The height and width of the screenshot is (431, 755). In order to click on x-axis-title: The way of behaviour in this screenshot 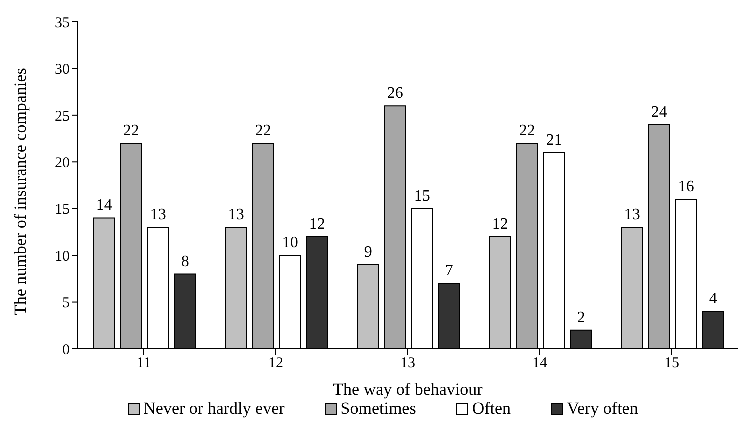, I will do `click(408, 389)`.